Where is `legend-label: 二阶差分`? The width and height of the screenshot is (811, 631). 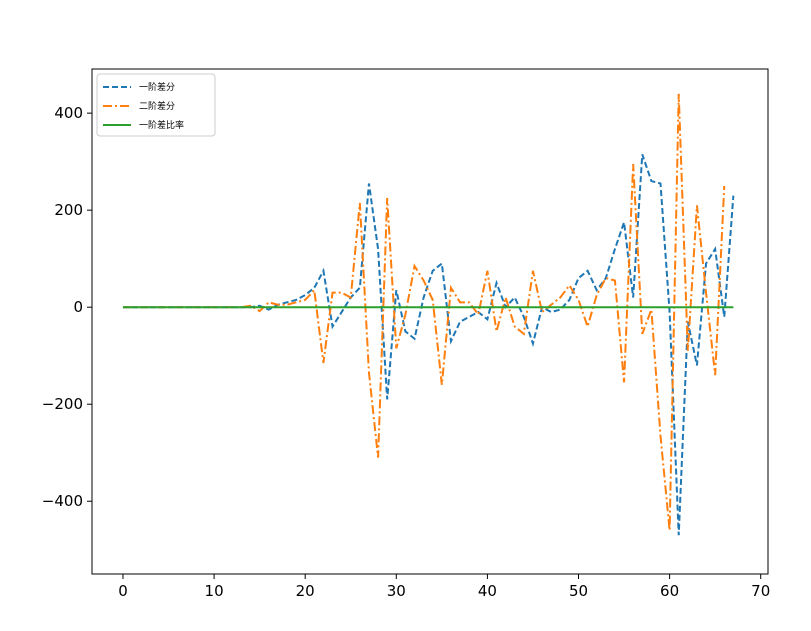
legend-label: 二阶差分 is located at coordinates (157, 106).